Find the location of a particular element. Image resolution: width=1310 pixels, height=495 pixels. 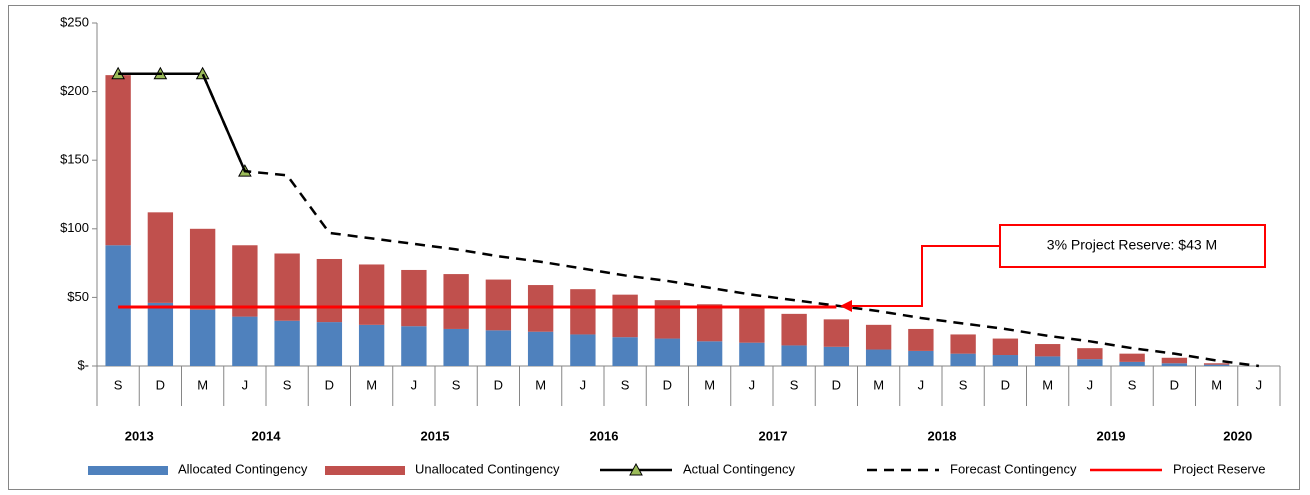

annotation-text: 3% Project Reserve: $43 M is located at coordinates (1132, 245).